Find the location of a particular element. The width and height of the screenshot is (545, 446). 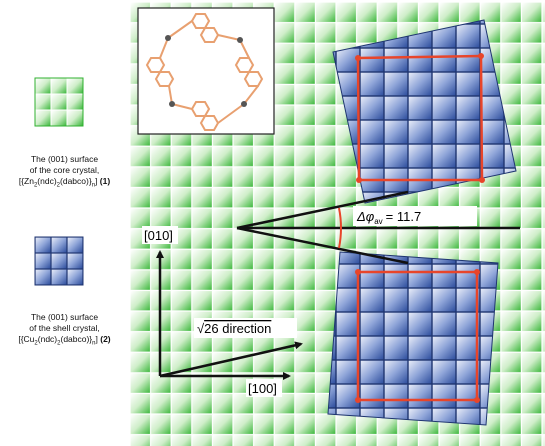

core-caption-line-2: of the core crystal, is located at coordinates (64, 170).